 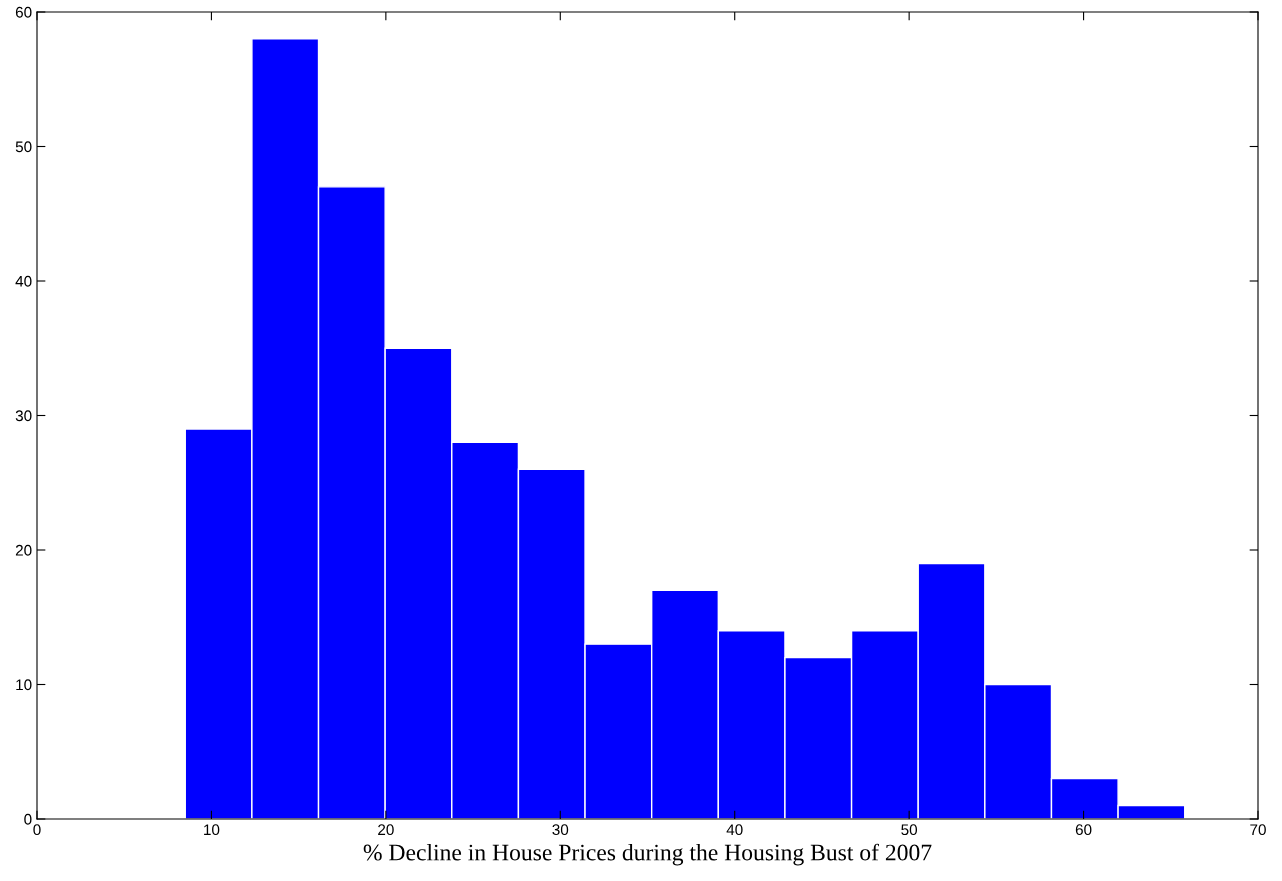 What do you see at coordinates (23, 147) in the screenshot?
I see `y-tick-label: 50` at bounding box center [23, 147].